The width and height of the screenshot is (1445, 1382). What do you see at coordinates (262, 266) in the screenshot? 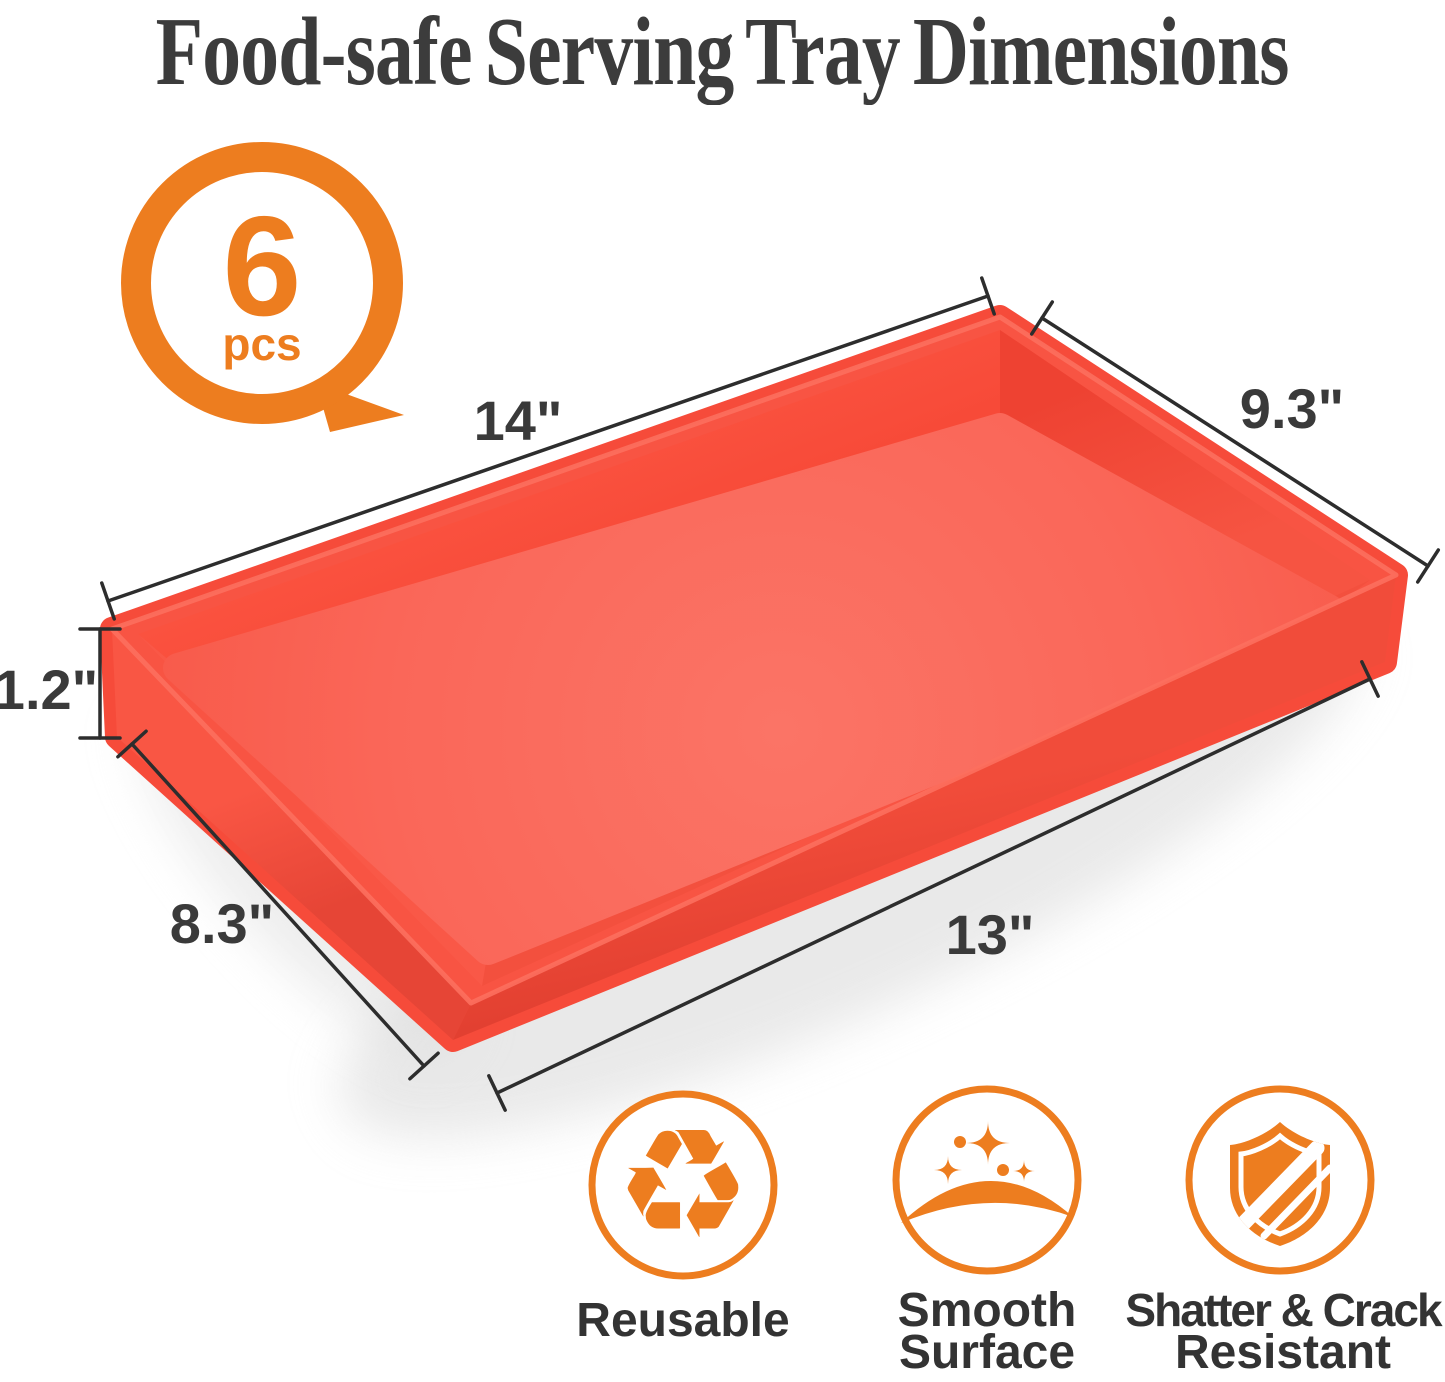
I see `badge-count: 6` at bounding box center [262, 266].